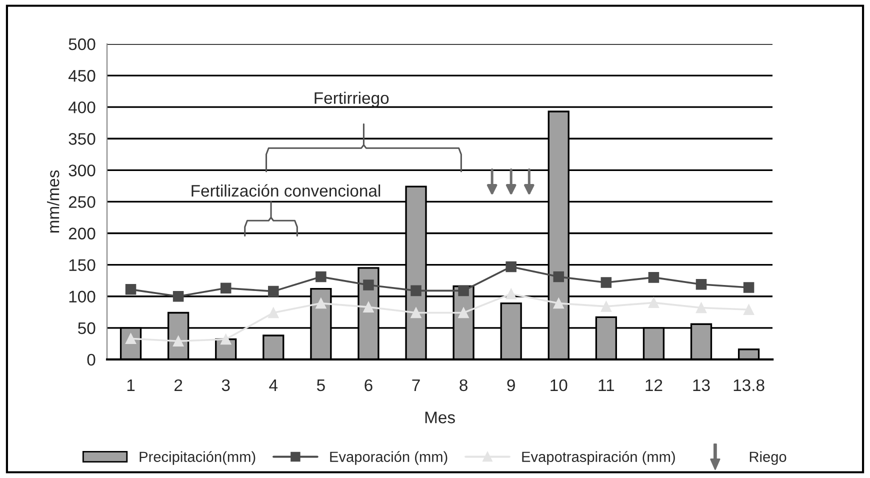 The height and width of the screenshot is (478, 870). What do you see at coordinates (320, 386) in the screenshot?
I see `x-tick-label: 5` at bounding box center [320, 386].